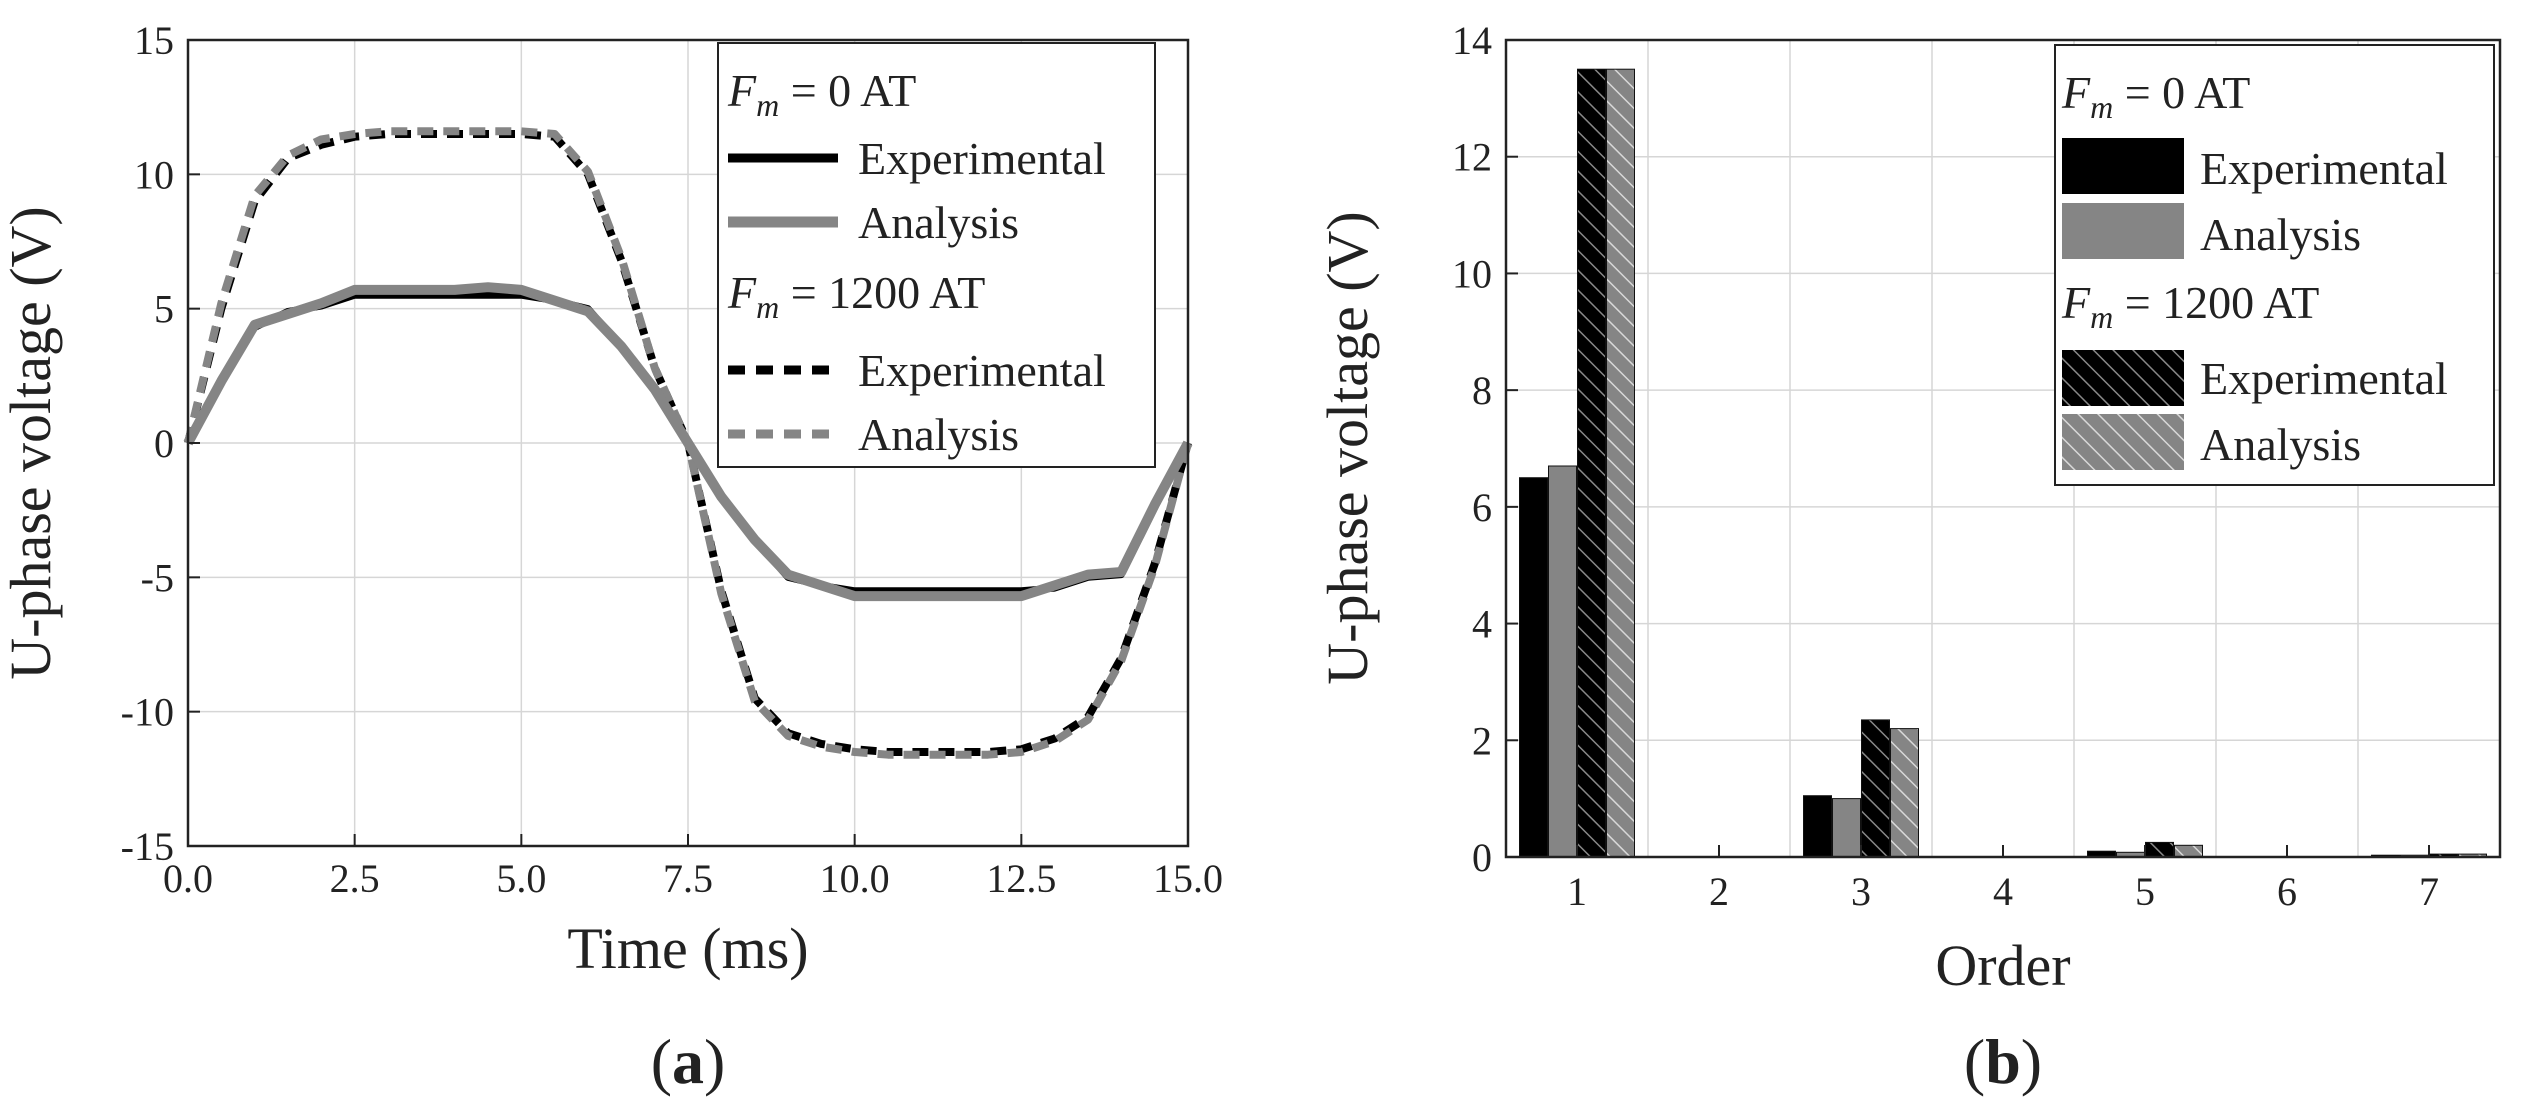 The width and height of the screenshot is (2528, 1110). What do you see at coordinates (2280, 444) in the screenshot?
I see `panel-b-legend-entry-ana-1200: Analysis` at bounding box center [2280, 444].